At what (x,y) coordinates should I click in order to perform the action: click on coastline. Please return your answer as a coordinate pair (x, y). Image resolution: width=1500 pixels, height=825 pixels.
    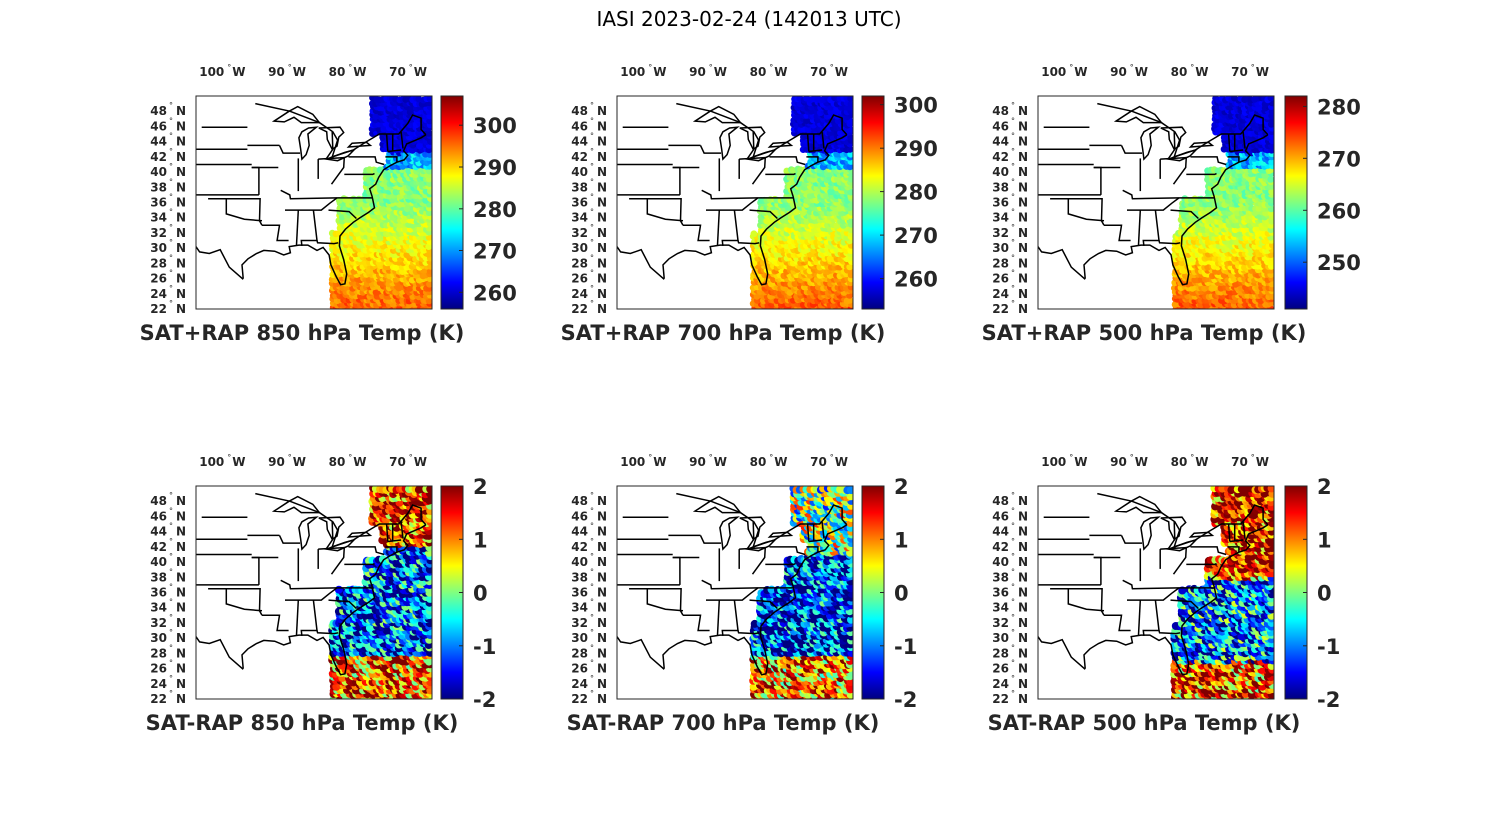
    Looking at the image, I should click on (755, 210).